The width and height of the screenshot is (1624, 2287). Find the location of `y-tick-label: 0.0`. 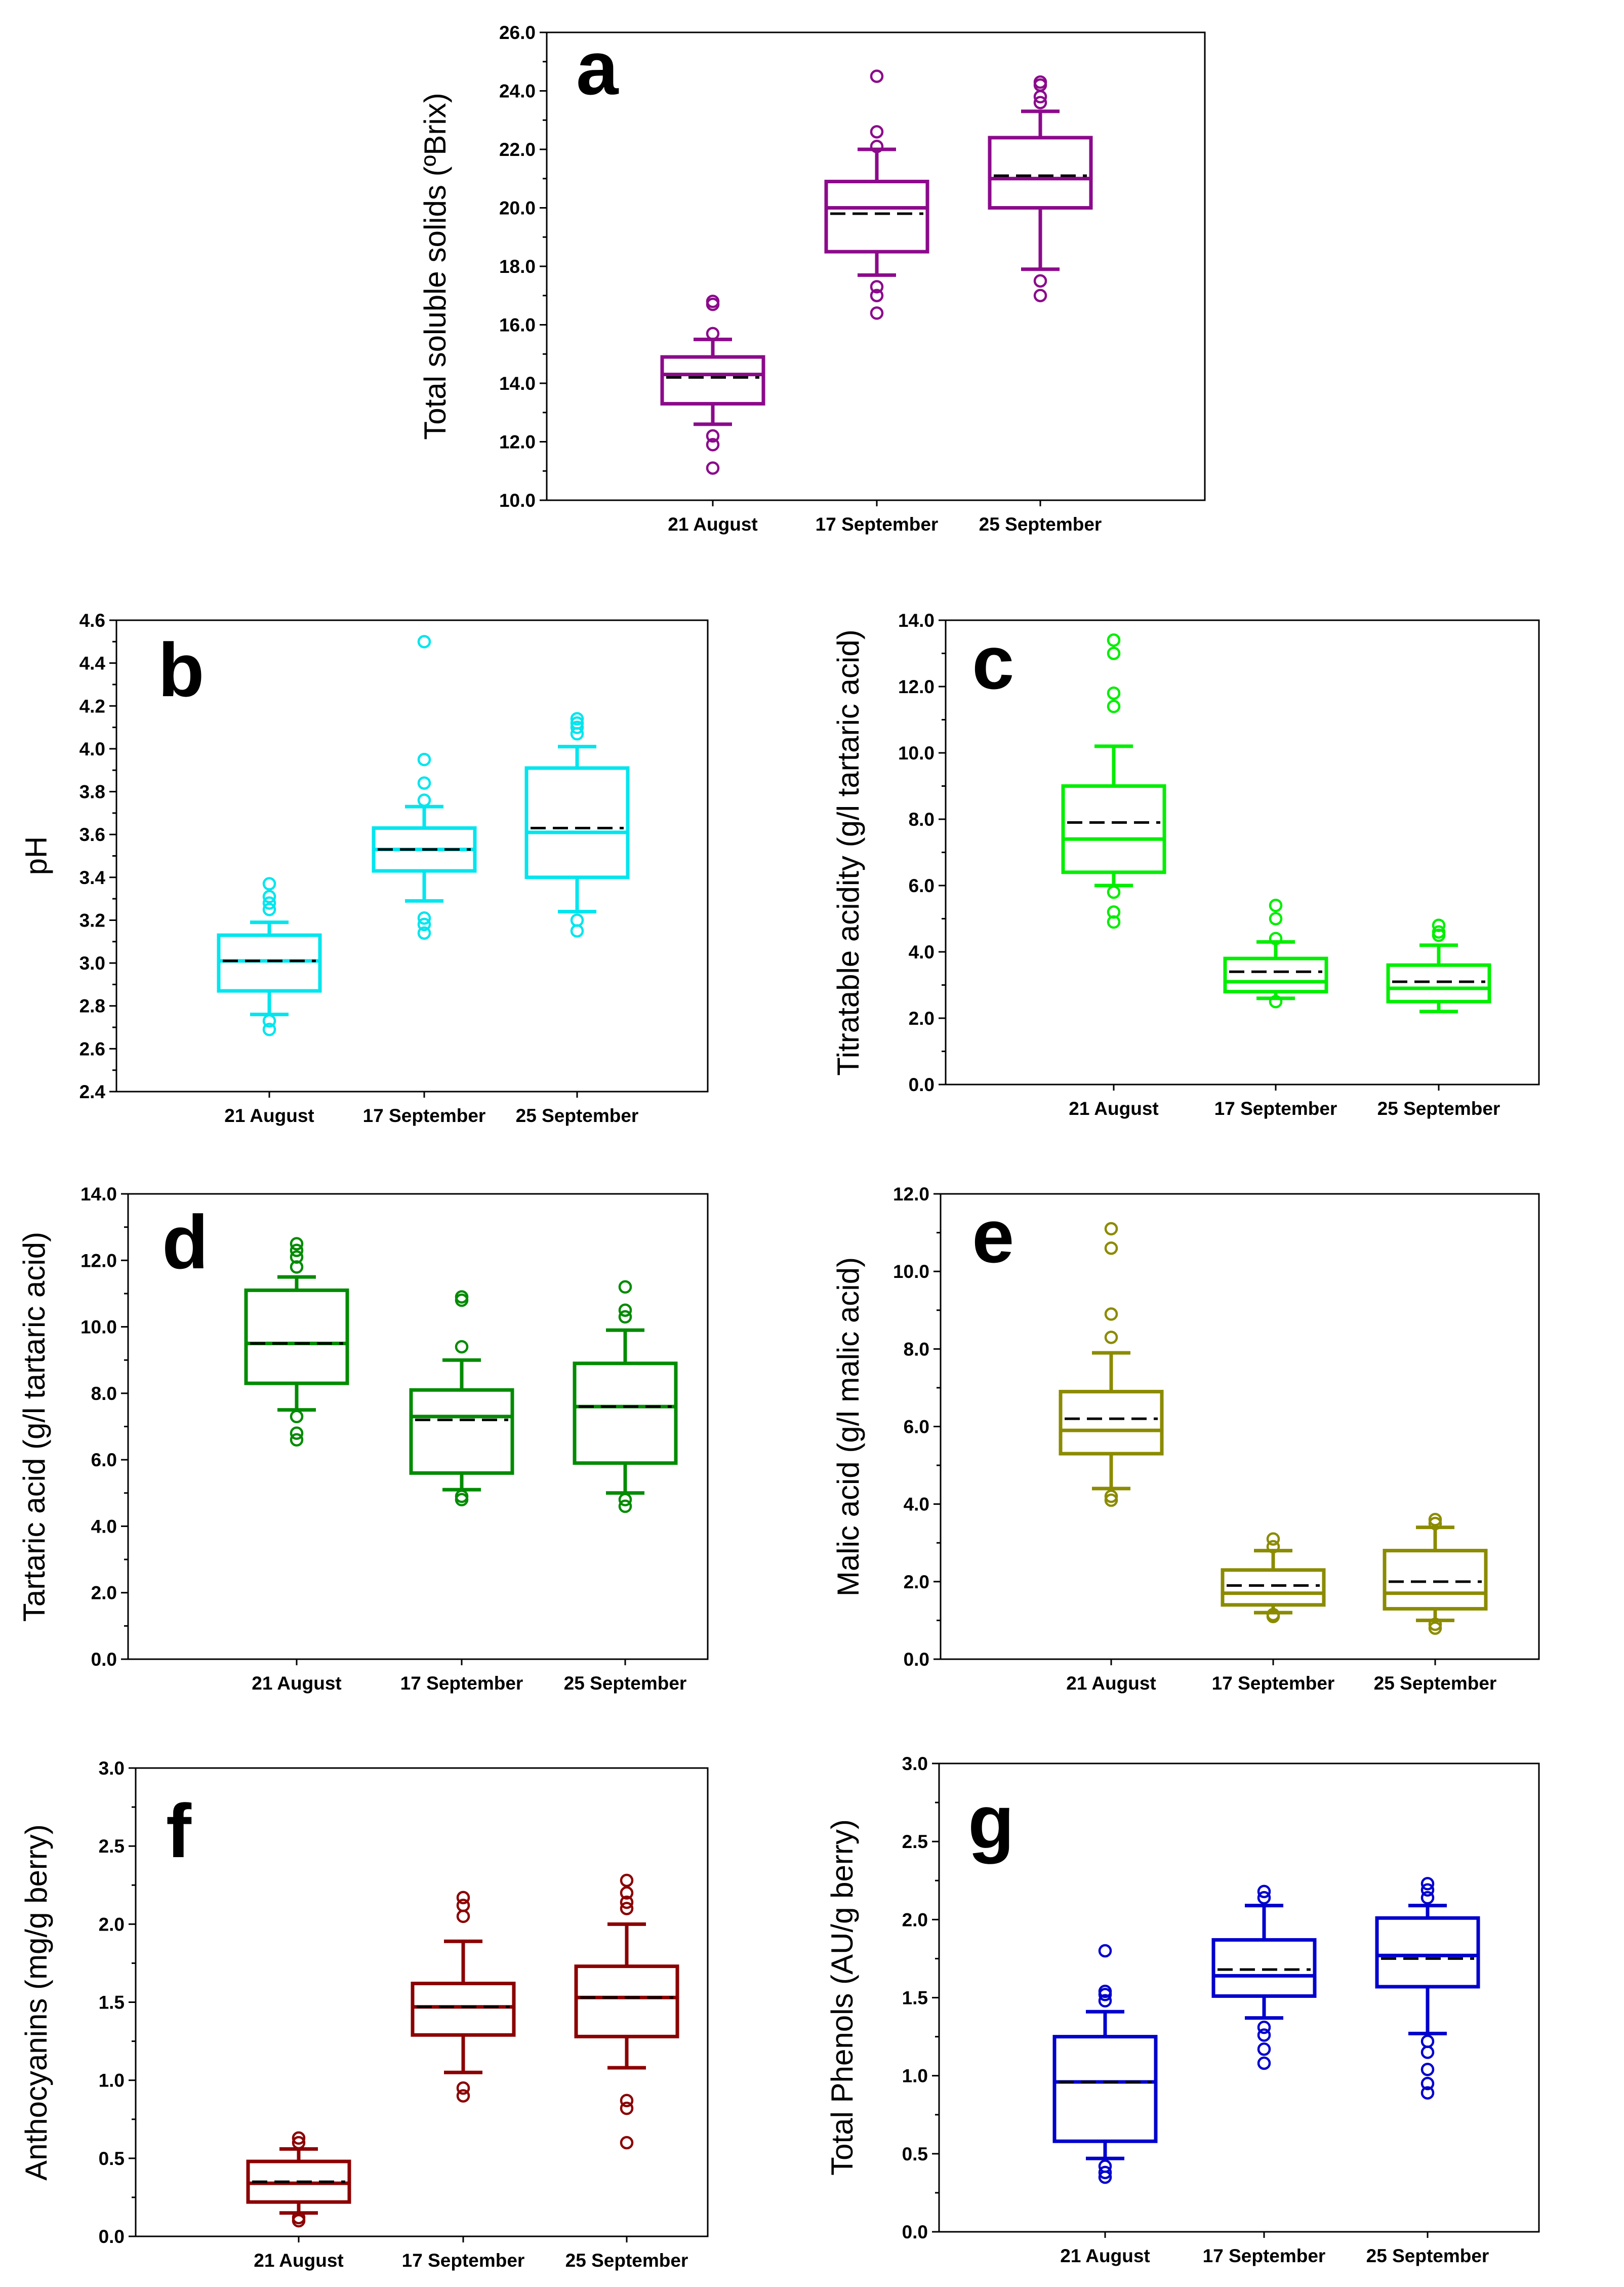

y-tick-label: 0.0 is located at coordinates (922, 1084).